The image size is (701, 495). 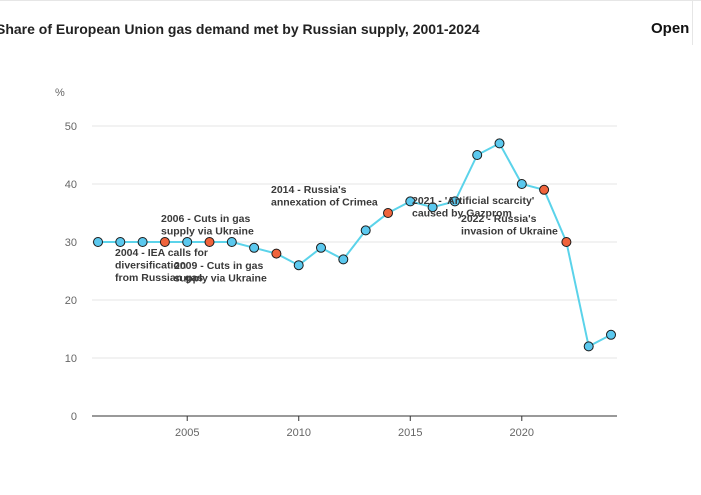 I want to click on annotation-2014: 2014 - Russia's annexation of Crimea, so click(x=324, y=196).